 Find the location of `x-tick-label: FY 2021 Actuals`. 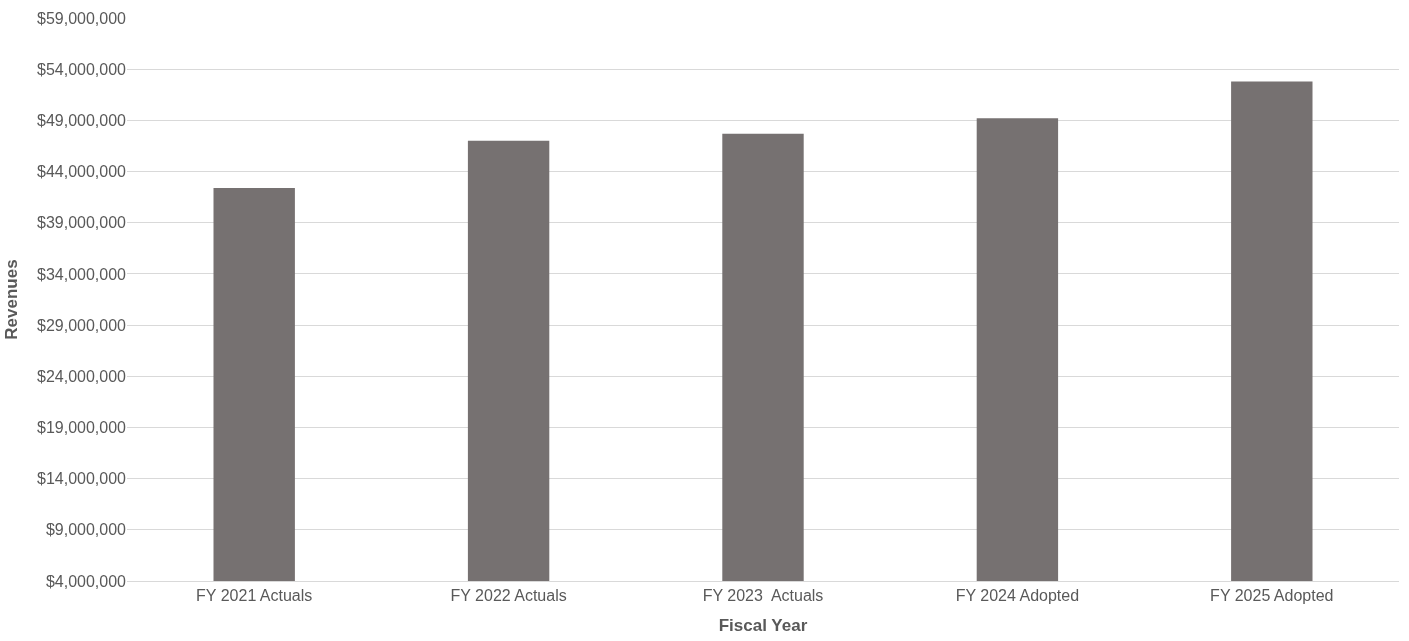

x-tick-label: FY 2021 Actuals is located at coordinates (254, 596).